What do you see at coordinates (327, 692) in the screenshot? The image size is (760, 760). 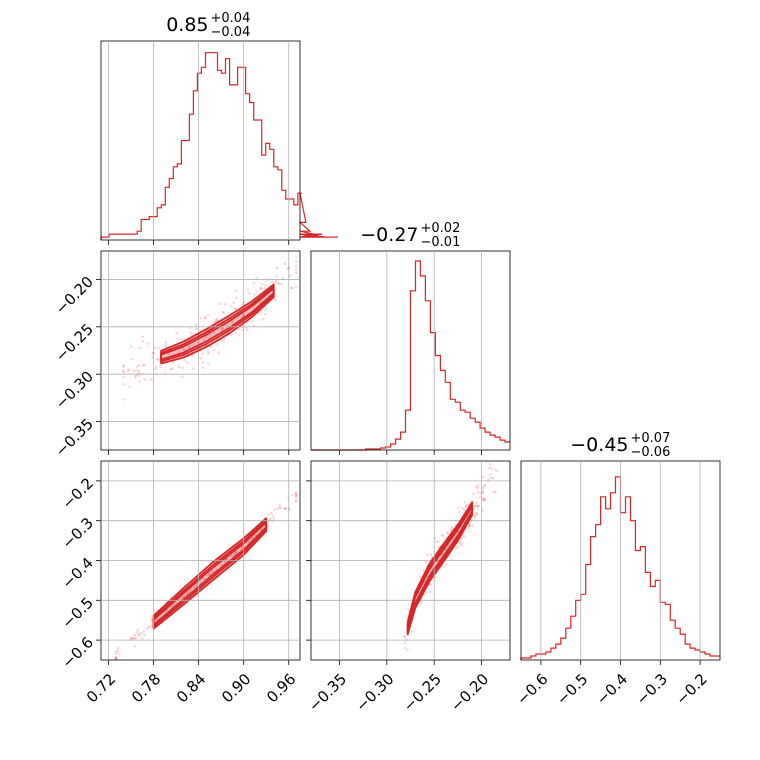 I see `x-tick-label: −0.35` at bounding box center [327, 692].